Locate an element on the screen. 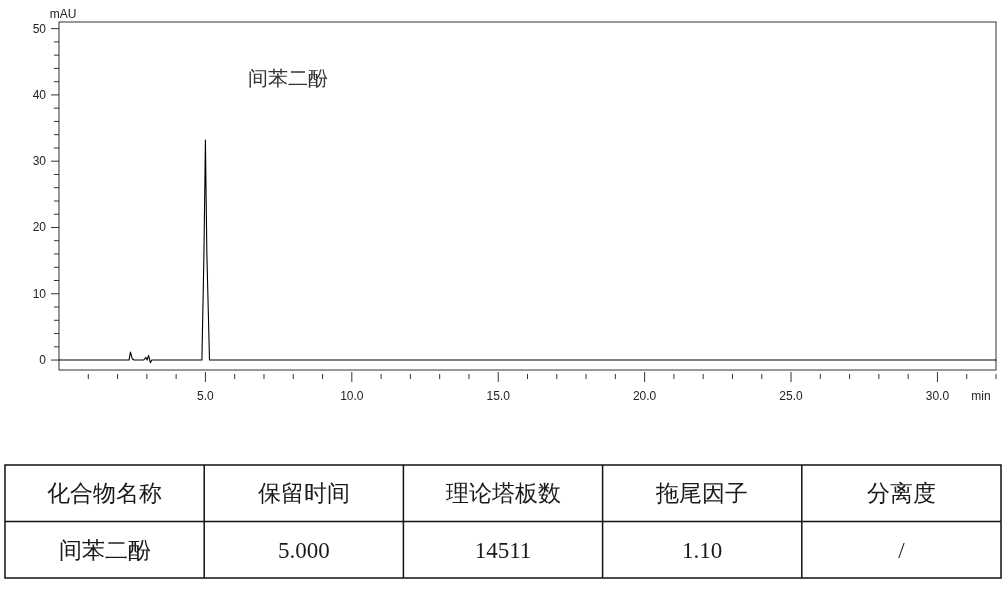 The width and height of the screenshot is (1007, 595). text: 14511 is located at coordinates (503, 550).